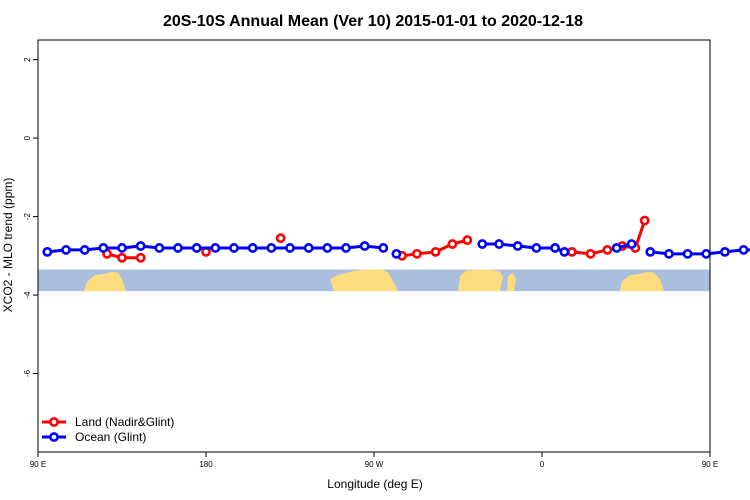 This screenshot has width=750, height=500. What do you see at coordinates (206, 464) in the screenshot?
I see `x-tick-label: 180` at bounding box center [206, 464].